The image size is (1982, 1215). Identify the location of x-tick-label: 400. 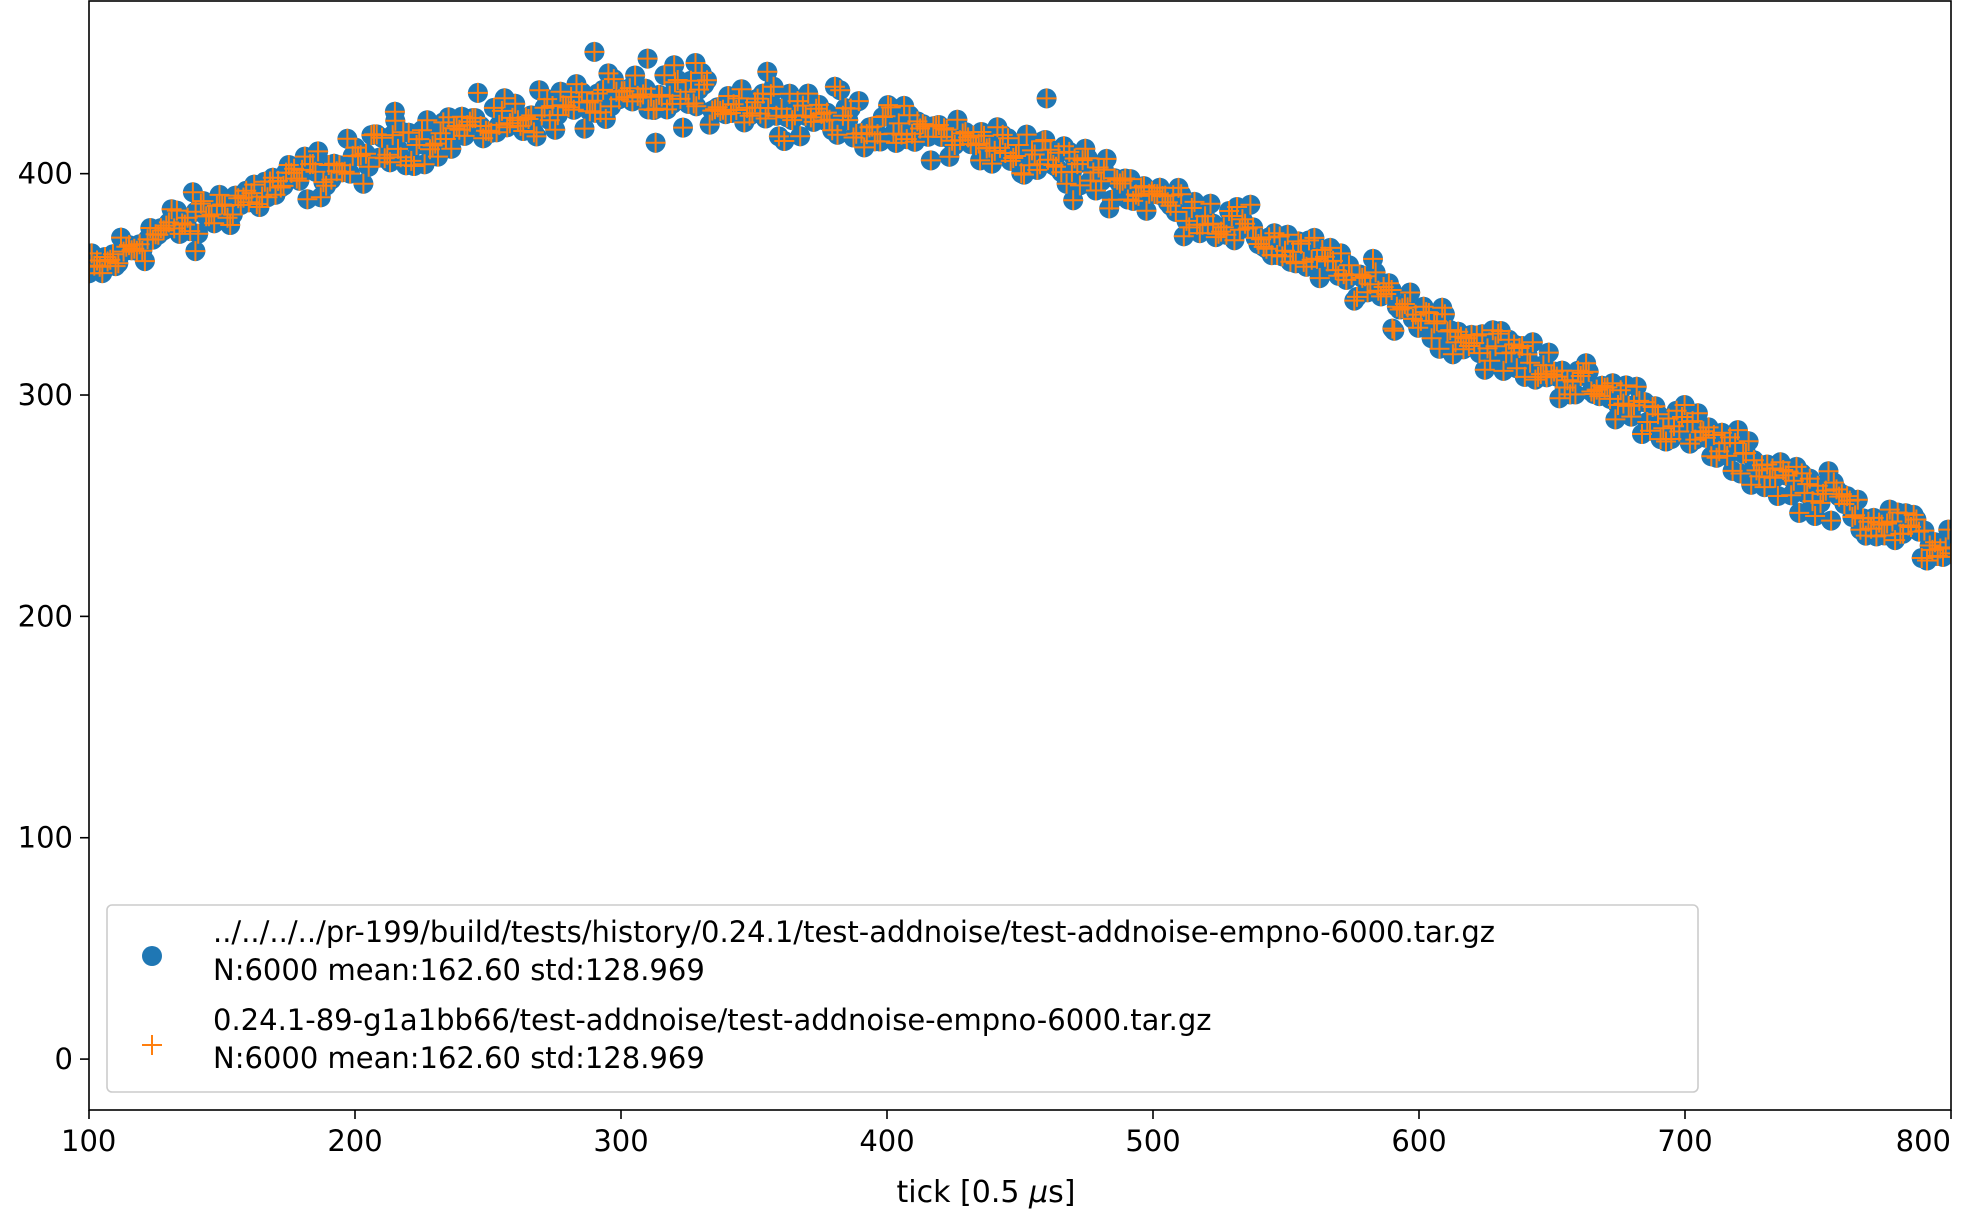
(886, 1141).